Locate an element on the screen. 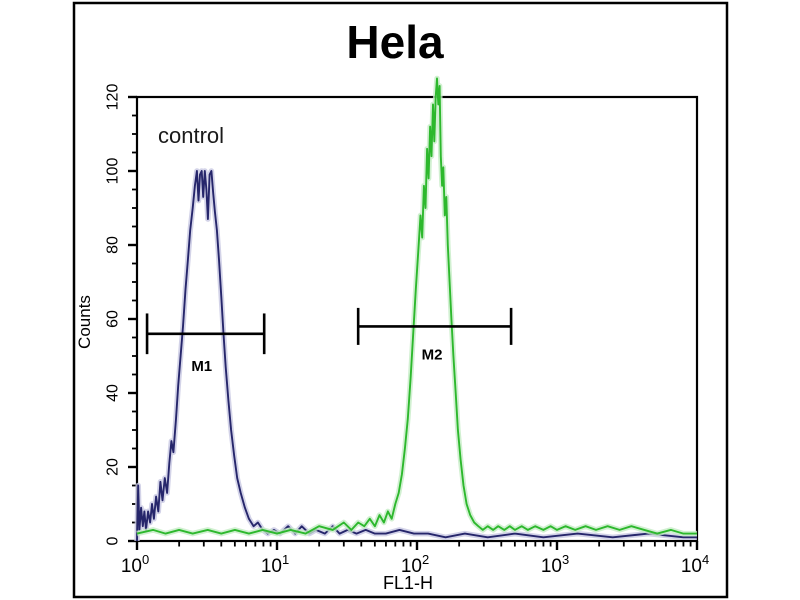  control-annotation: control is located at coordinates (191, 135).